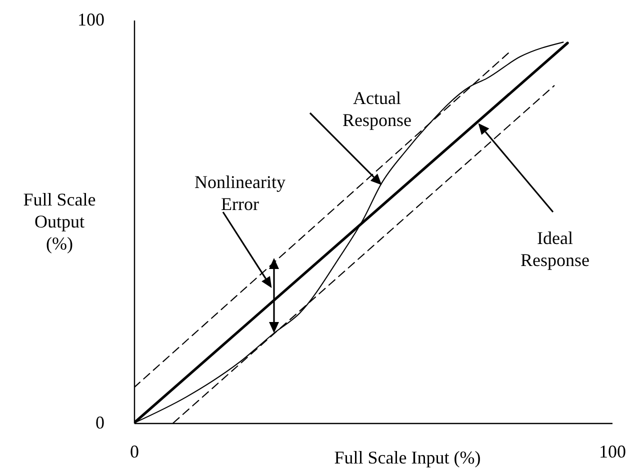 The width and height of the screenshot is (642, 474). I want to click on x-axis-title: Full Scale Input (%), so click(407, 458).